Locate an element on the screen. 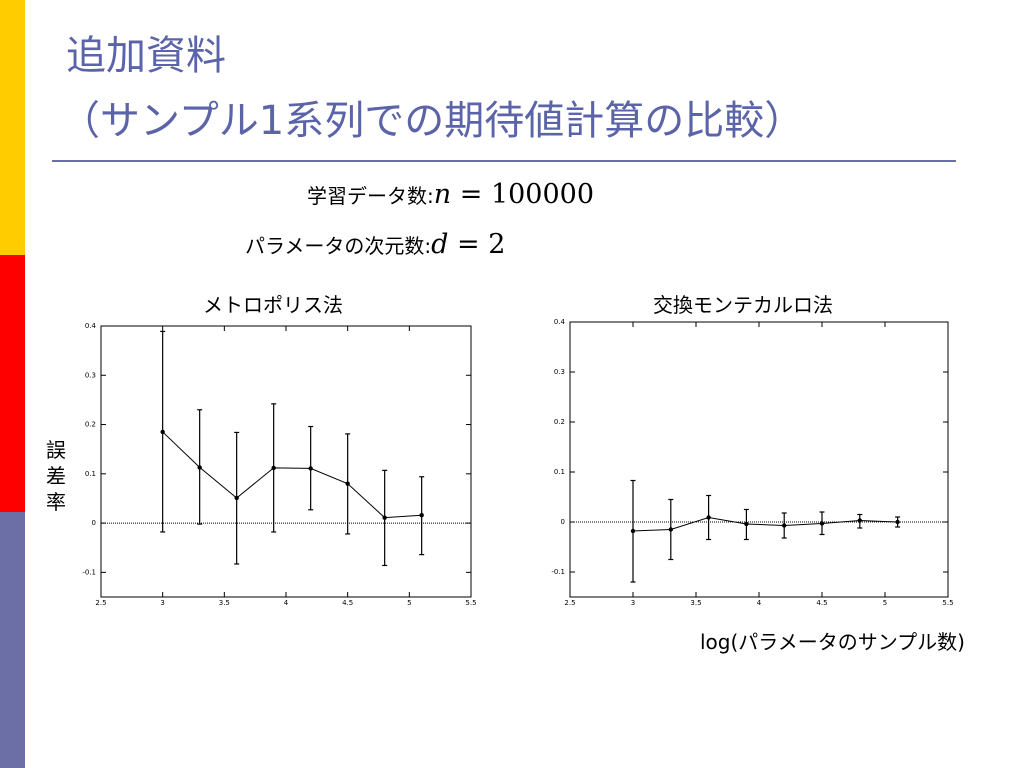 The image size is (1024, 768). exchange-mc-xtick-label: 4.5 is located at coordinates (821, 603).